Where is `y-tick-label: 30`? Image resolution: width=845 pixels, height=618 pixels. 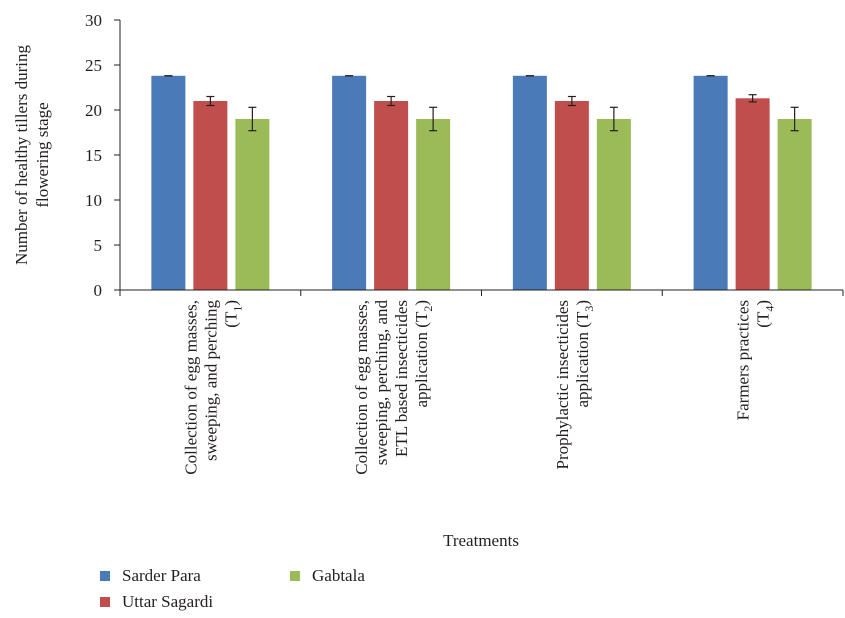
y-tick-label: 30 is located at coordinates (93, 20).